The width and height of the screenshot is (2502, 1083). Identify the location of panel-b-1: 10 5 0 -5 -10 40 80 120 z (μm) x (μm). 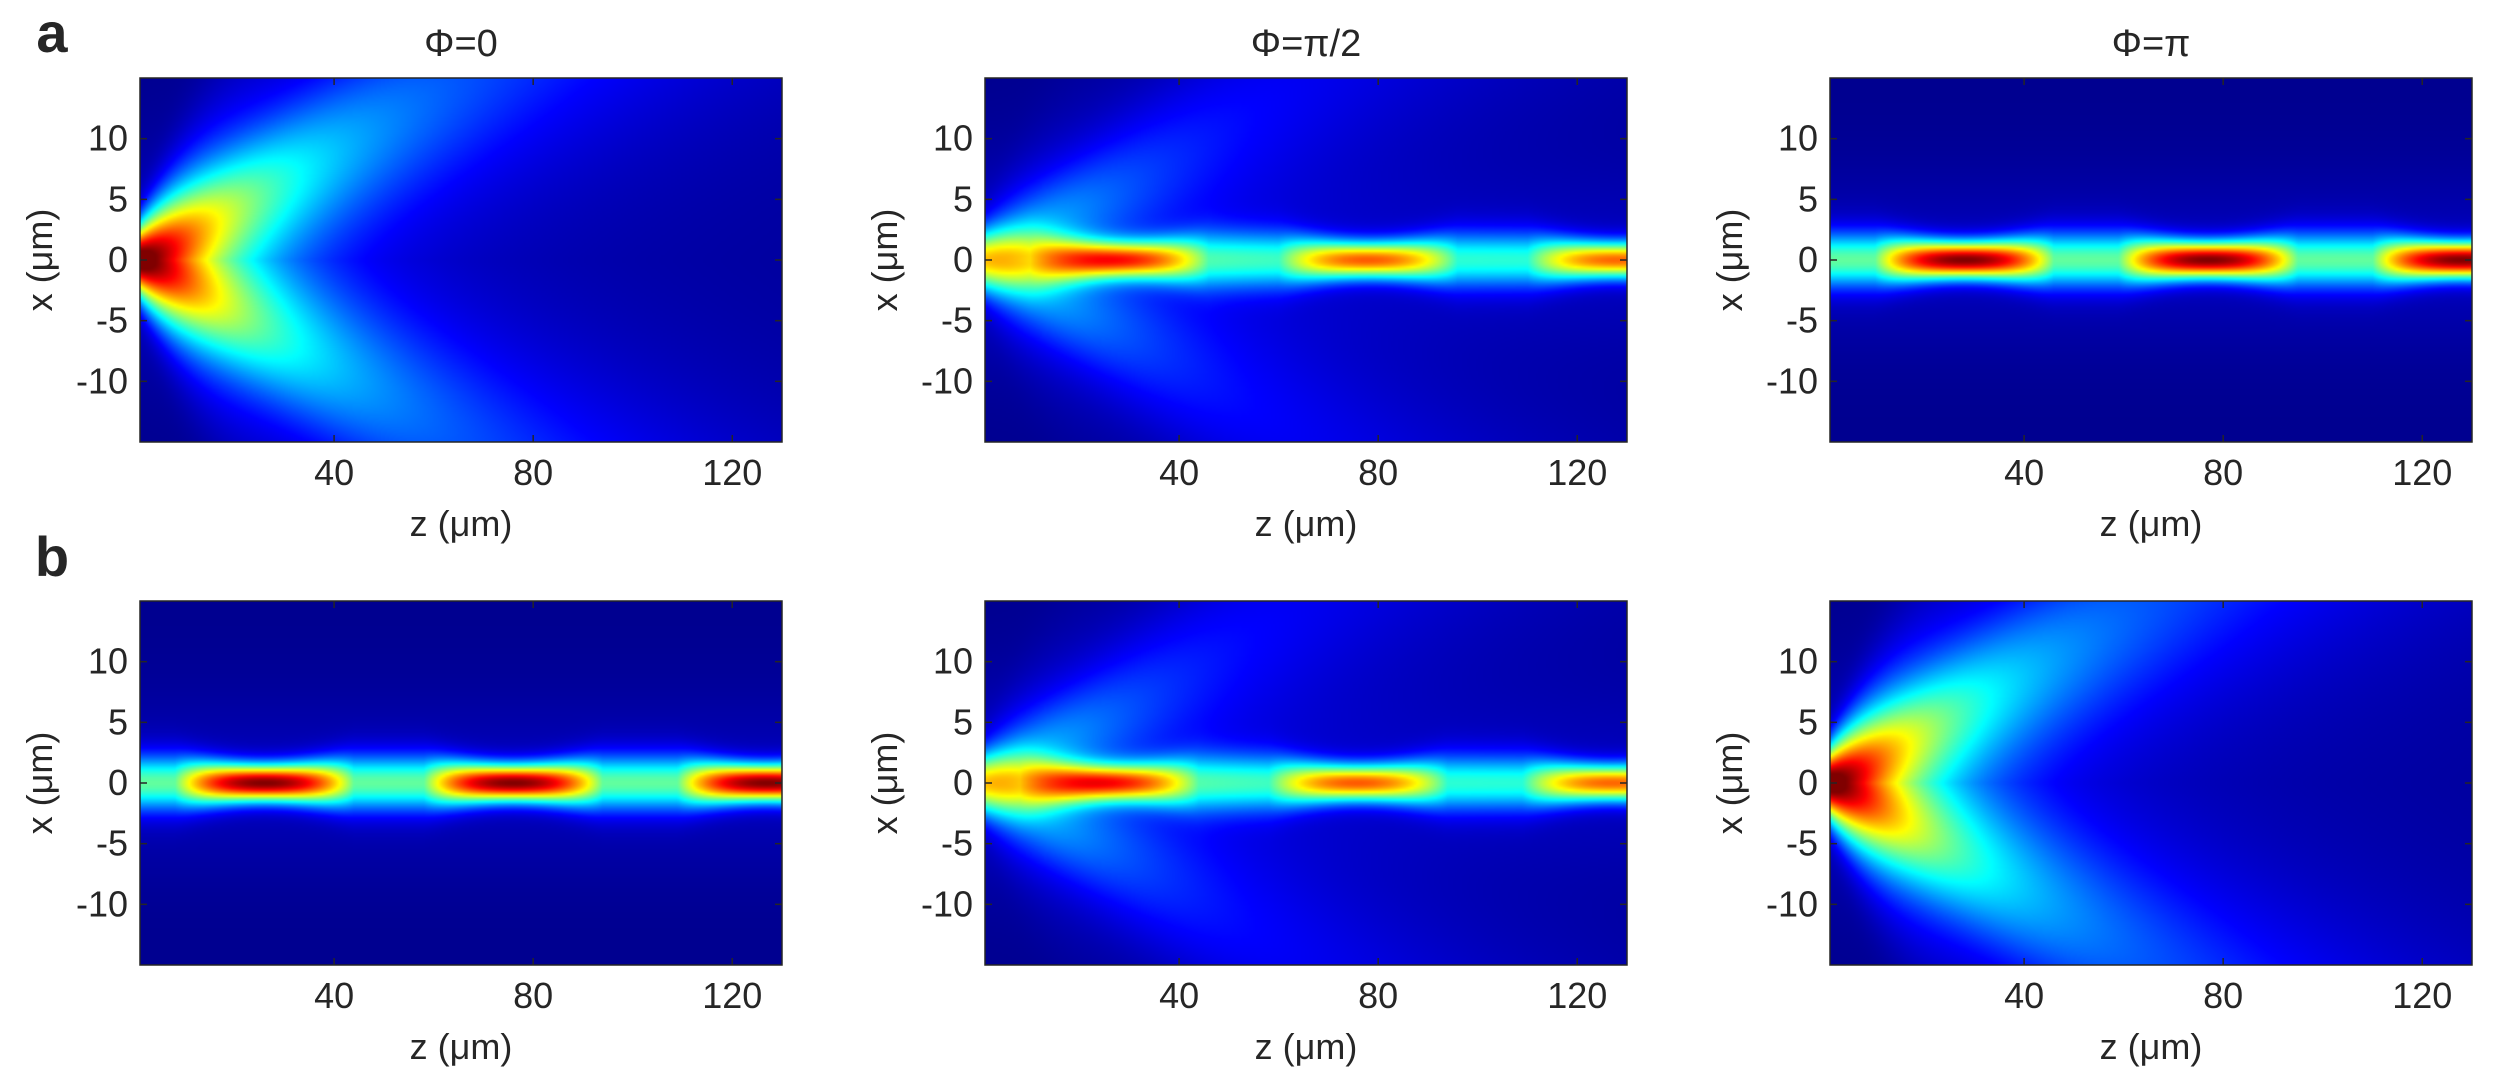
(401, 833).